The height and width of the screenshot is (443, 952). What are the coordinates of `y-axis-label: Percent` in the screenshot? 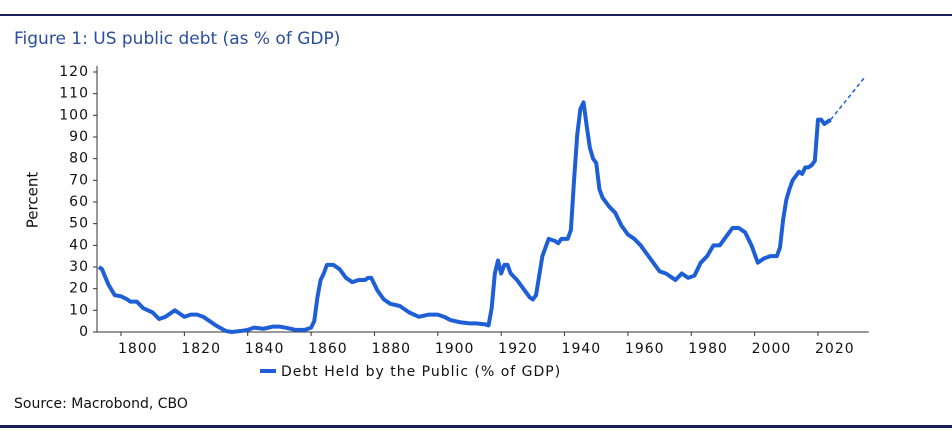 It's located at (33, 200).